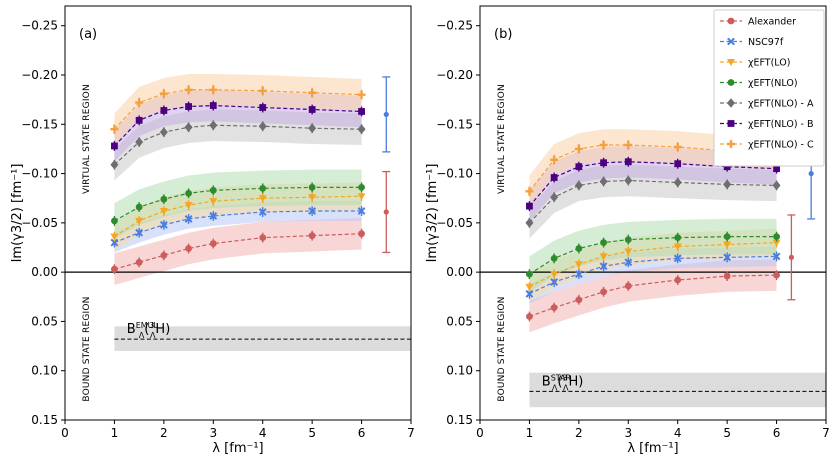 This screenshot has height=461, width=831. What do you see at coordinates (459, 420) in the screenshot?
I see `y-tick-label: 0.15` at bounding box center [459, 420].